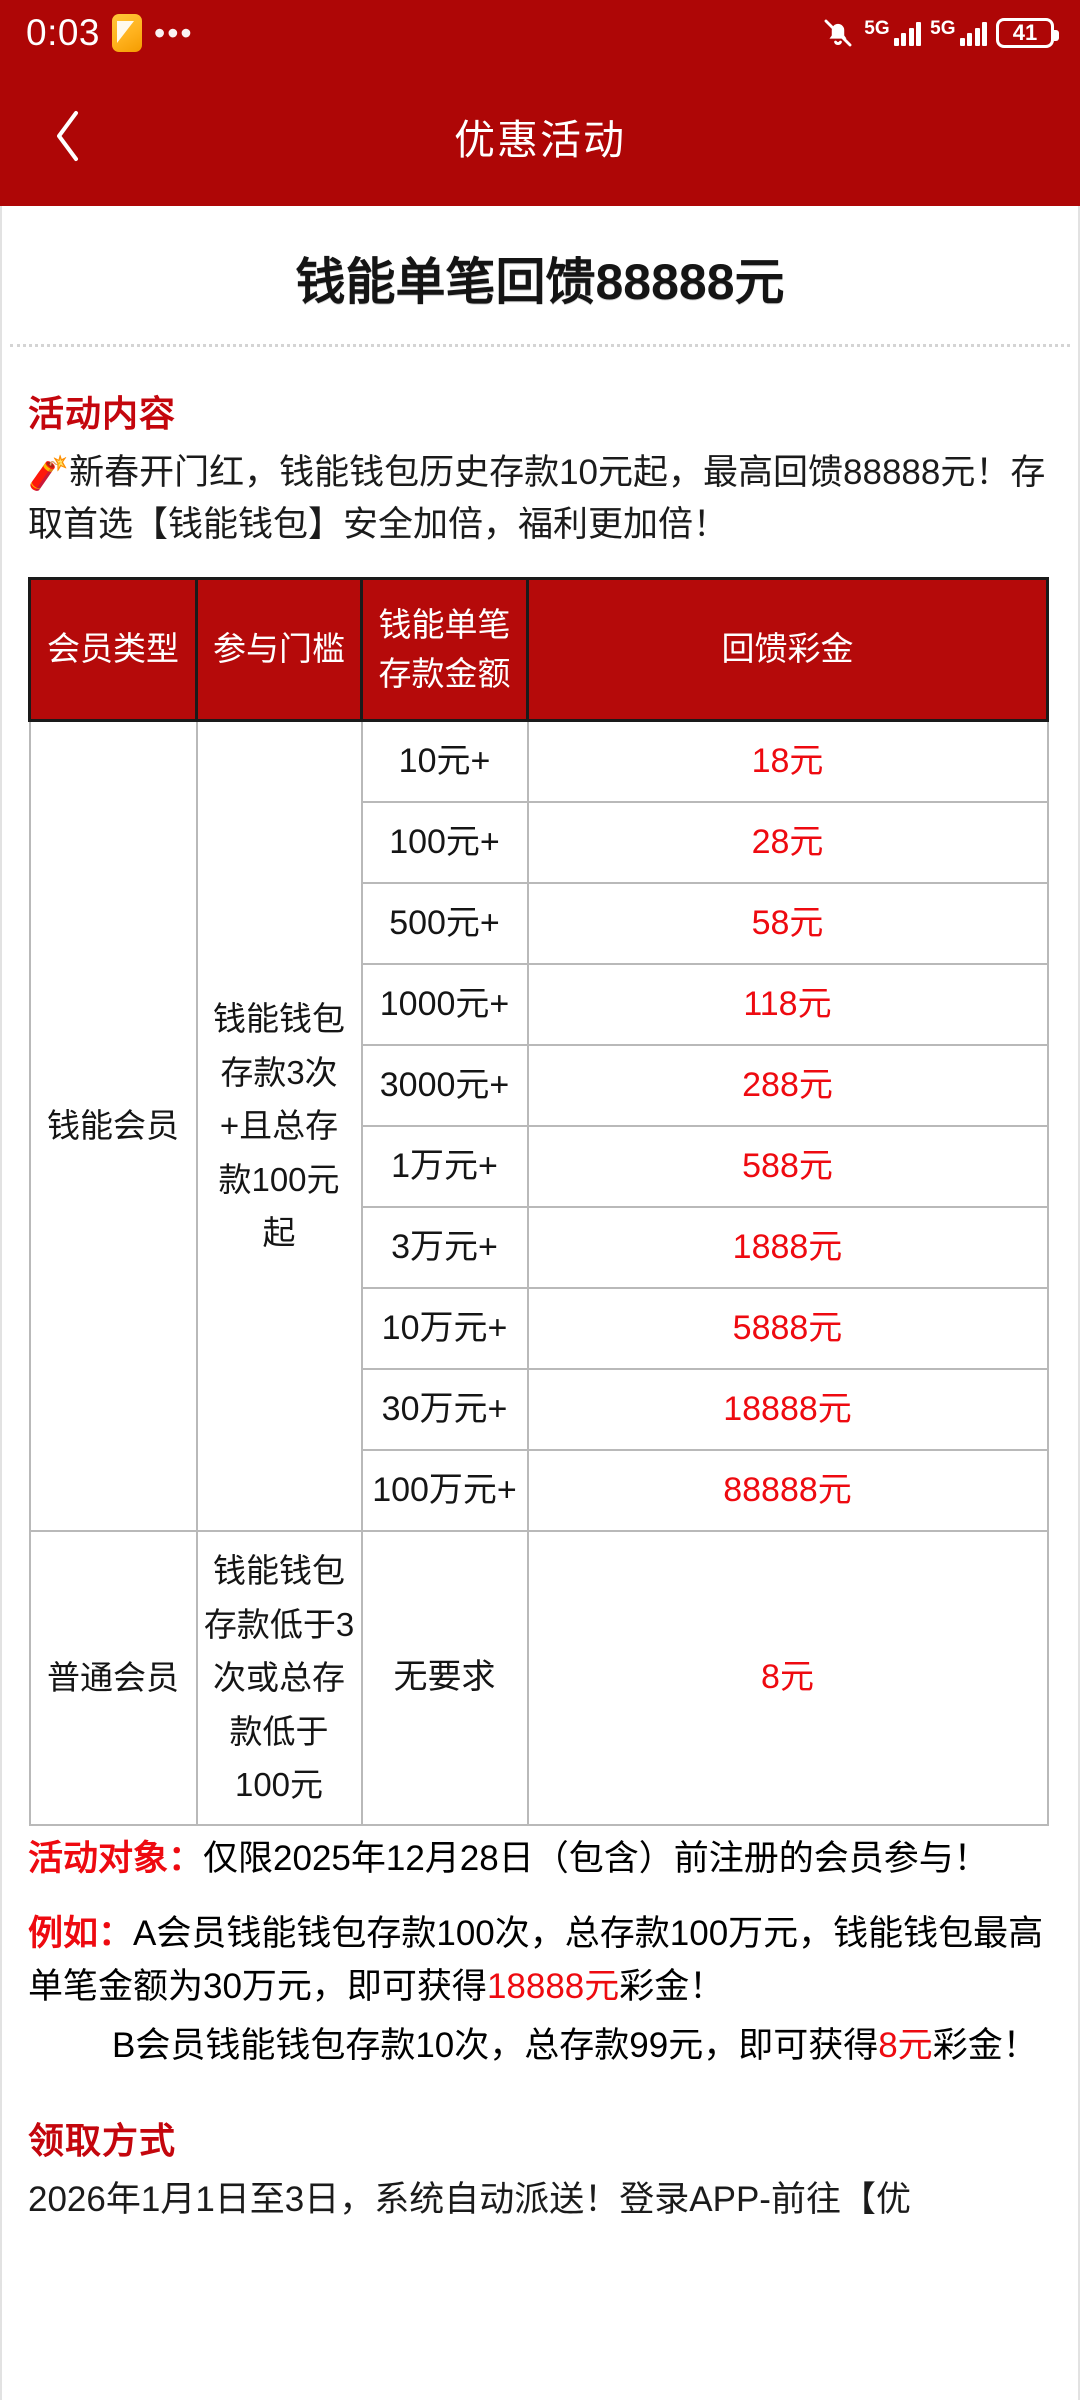 The width and height of the screenshot is (1080, 2400). What do you see at coordinates (877, 28) in the screenshot?
I see `sim1-network-label: 5G` at bounding box center [877, 28].